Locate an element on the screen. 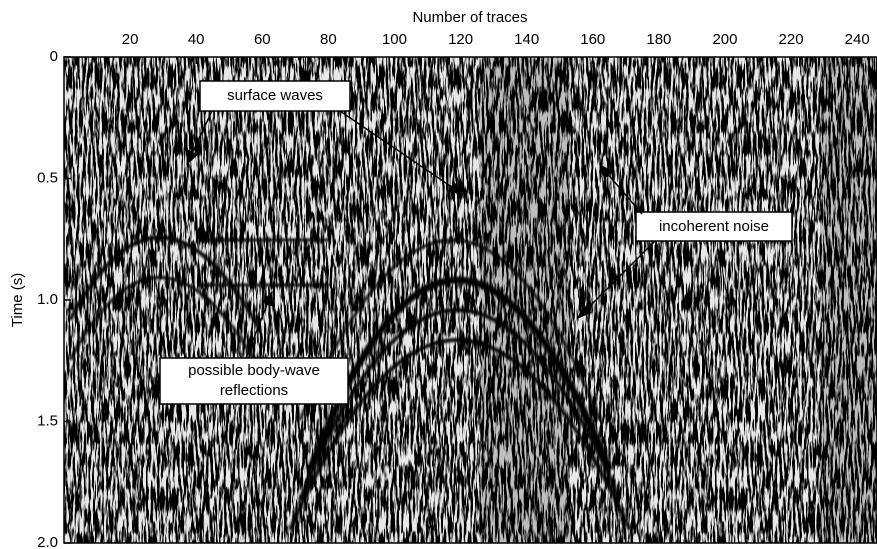 The width and height of the screenshot is (877, 549). x-tick-label: 60 is located at coordinates (262, 39).